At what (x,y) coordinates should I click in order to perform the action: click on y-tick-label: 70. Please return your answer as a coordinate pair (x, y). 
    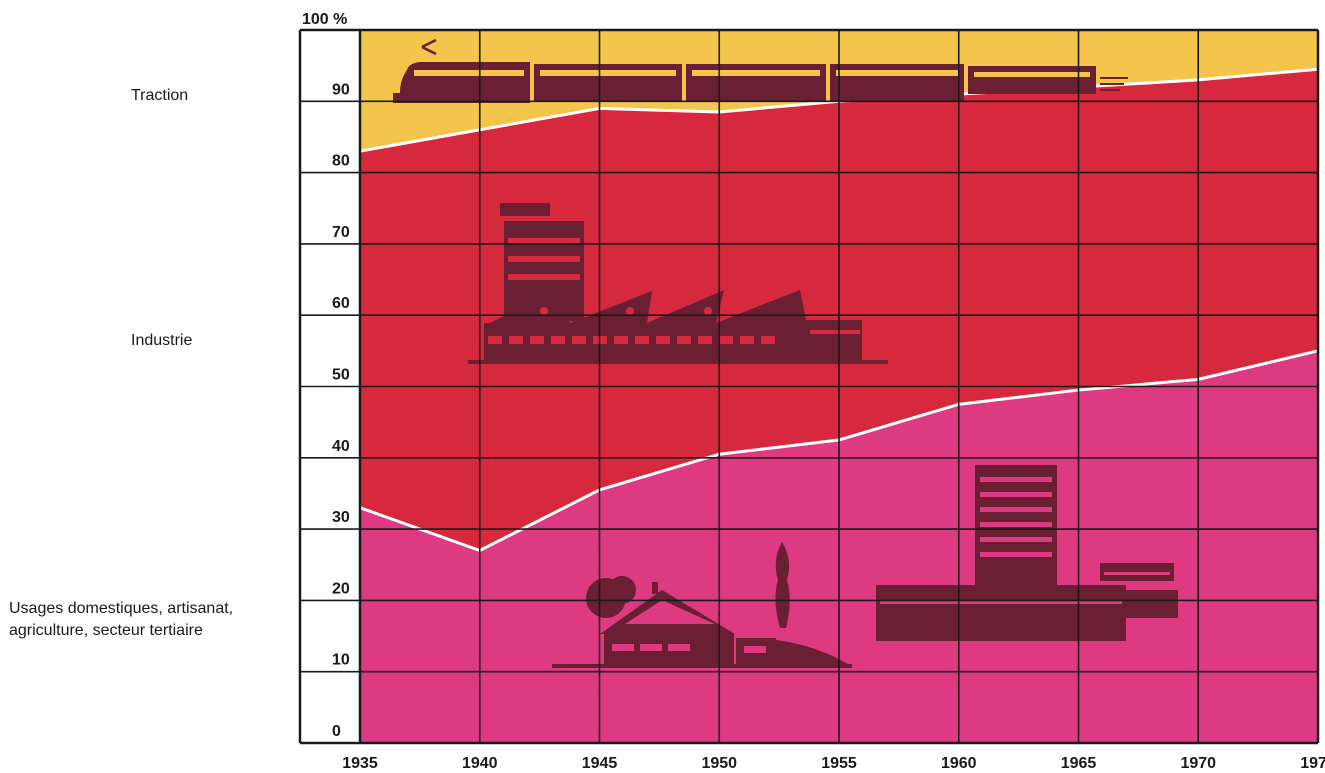
    Looking at the image, I should click on (341, 232).